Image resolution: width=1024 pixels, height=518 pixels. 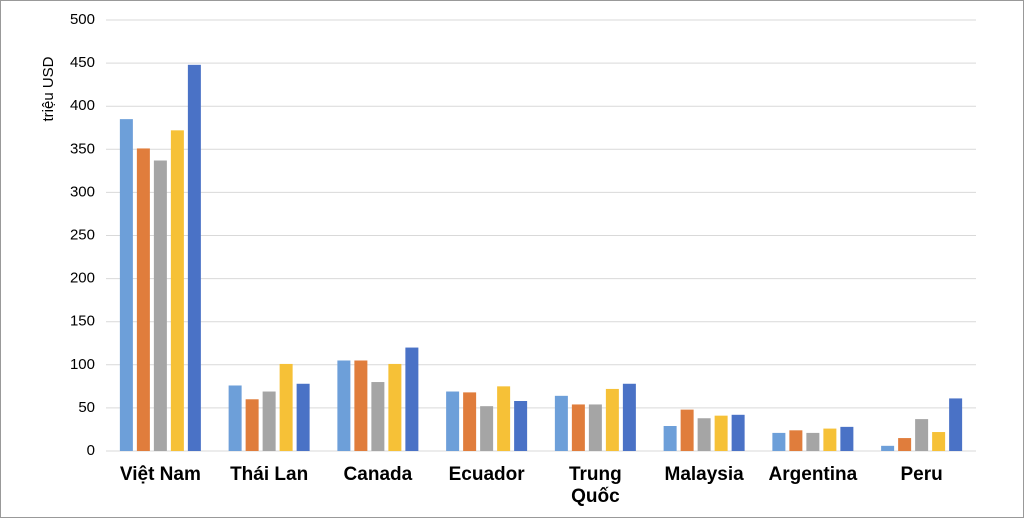 I want to click on x-tick-label: Việt Nam, so click(x=160, y=474).